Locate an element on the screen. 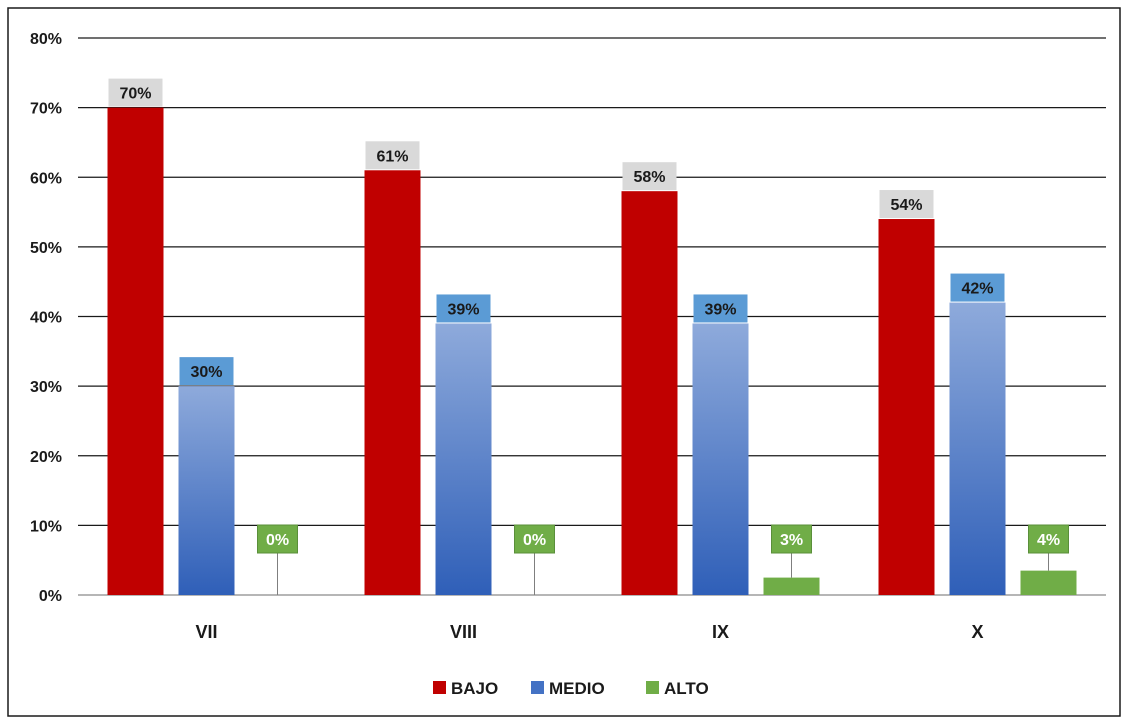 The width and height of the screenshot is (1129, 727). x-tick-label: VIII is located at coordinates (463, 632).